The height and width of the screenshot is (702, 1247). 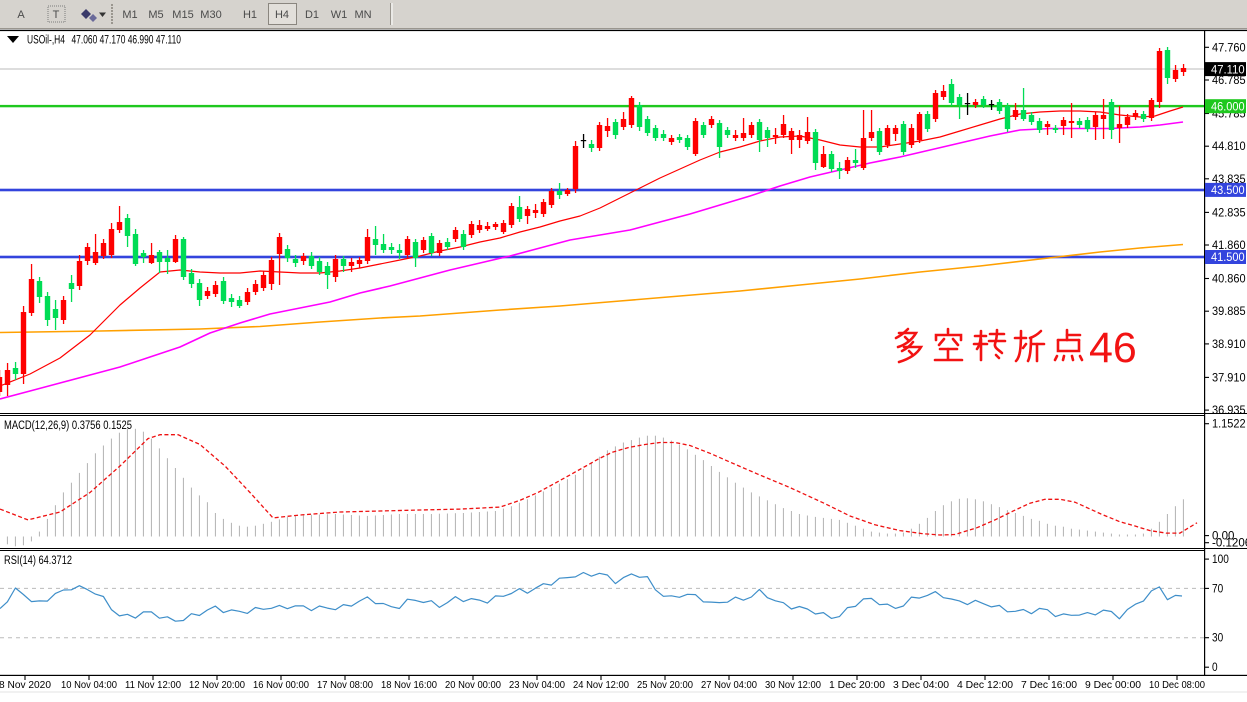 What do you see at coordinates (1229, 280) in the screenshot?
I see `svg-text: 40.860` at bounding box center [1229, 280].